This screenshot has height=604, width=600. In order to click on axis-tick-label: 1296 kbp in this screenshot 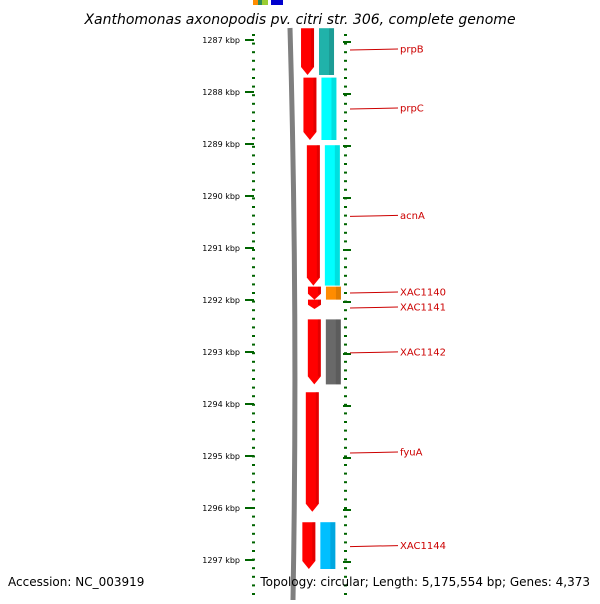, I will do `click(221, 508)`.